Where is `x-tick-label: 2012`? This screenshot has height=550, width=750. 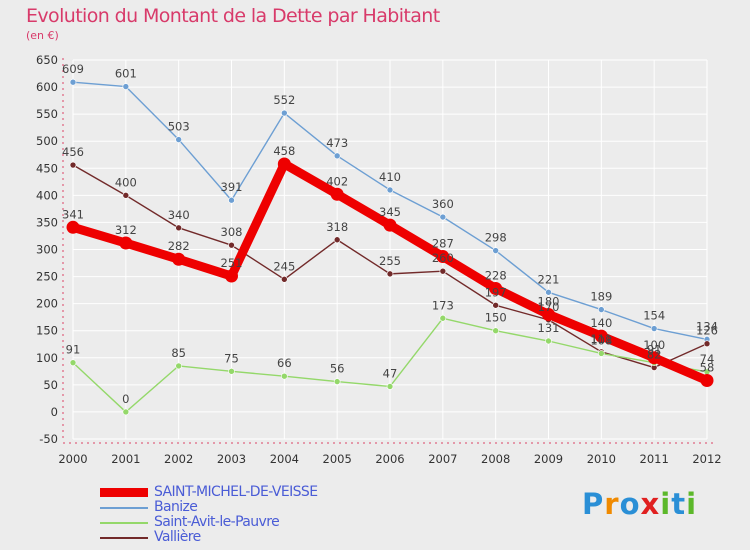
x-tick-label: 2012 is located at coordinates (706, 459).